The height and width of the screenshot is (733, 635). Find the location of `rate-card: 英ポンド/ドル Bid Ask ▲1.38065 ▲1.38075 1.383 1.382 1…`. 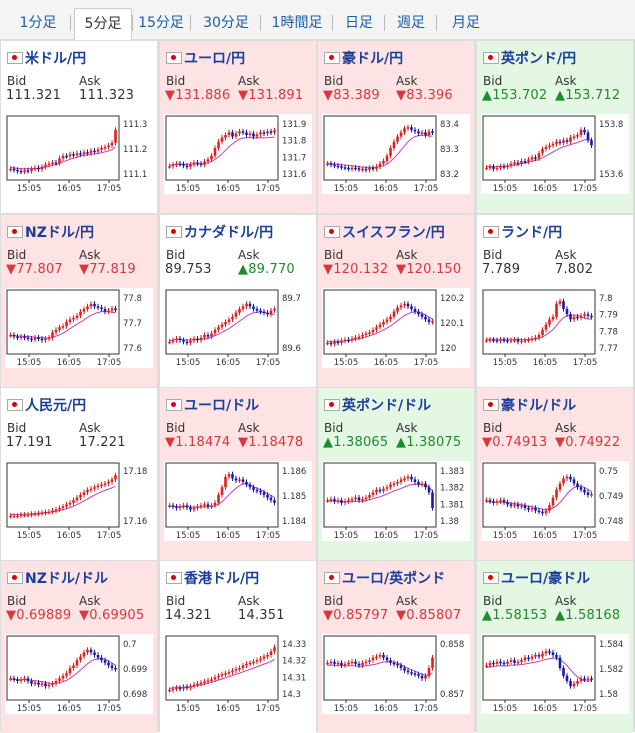

rate-card: 英ポンド/ドル Bid Ask ▲1.38065 ▲1.38075 1.383 1.382 1… is located at coordinates (396, 474).